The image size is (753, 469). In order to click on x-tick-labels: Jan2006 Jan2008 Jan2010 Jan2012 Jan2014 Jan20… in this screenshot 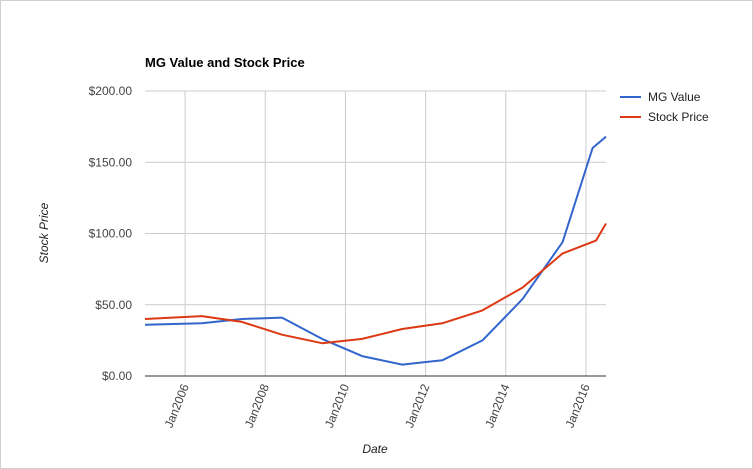, I will do `click(377, 406)`.